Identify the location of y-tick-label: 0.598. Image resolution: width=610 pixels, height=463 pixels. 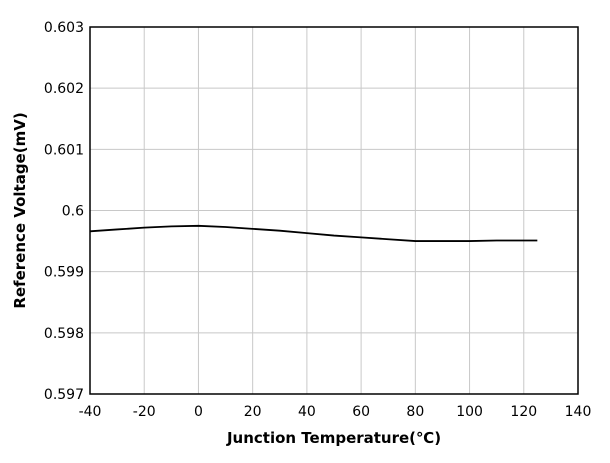
(64, 334).